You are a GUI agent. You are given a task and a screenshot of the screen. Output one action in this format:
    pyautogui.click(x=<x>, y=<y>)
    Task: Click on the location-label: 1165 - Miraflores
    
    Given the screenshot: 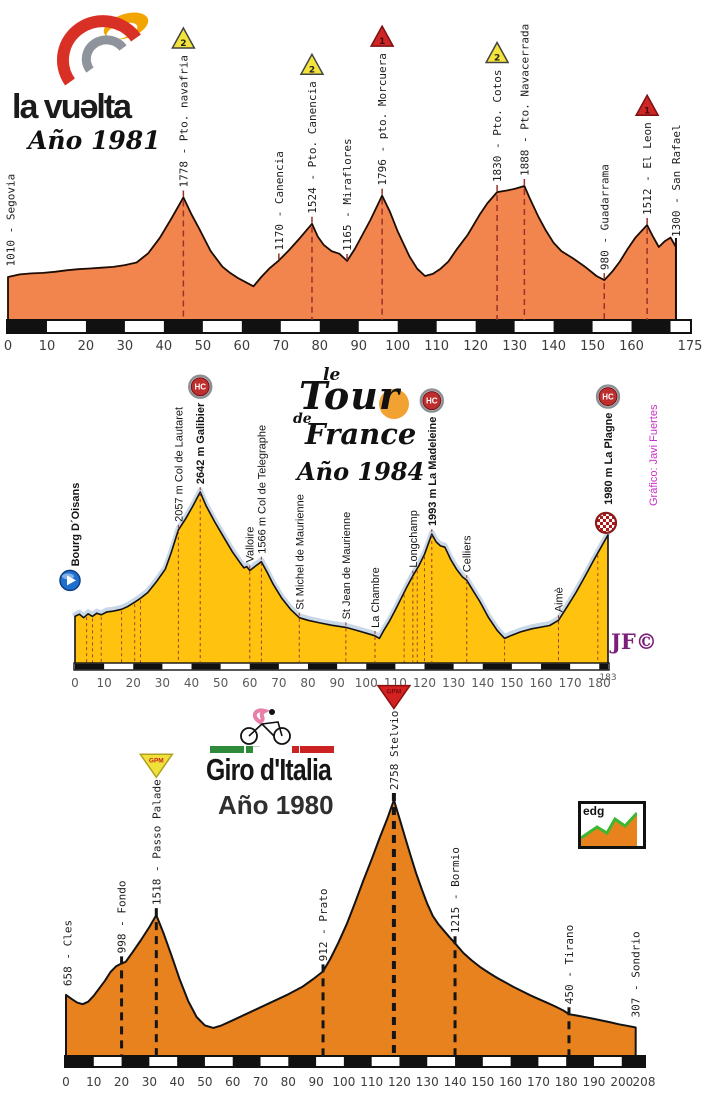 What is the action you would take?
    pyautogui.click(x=347, y=194)
    